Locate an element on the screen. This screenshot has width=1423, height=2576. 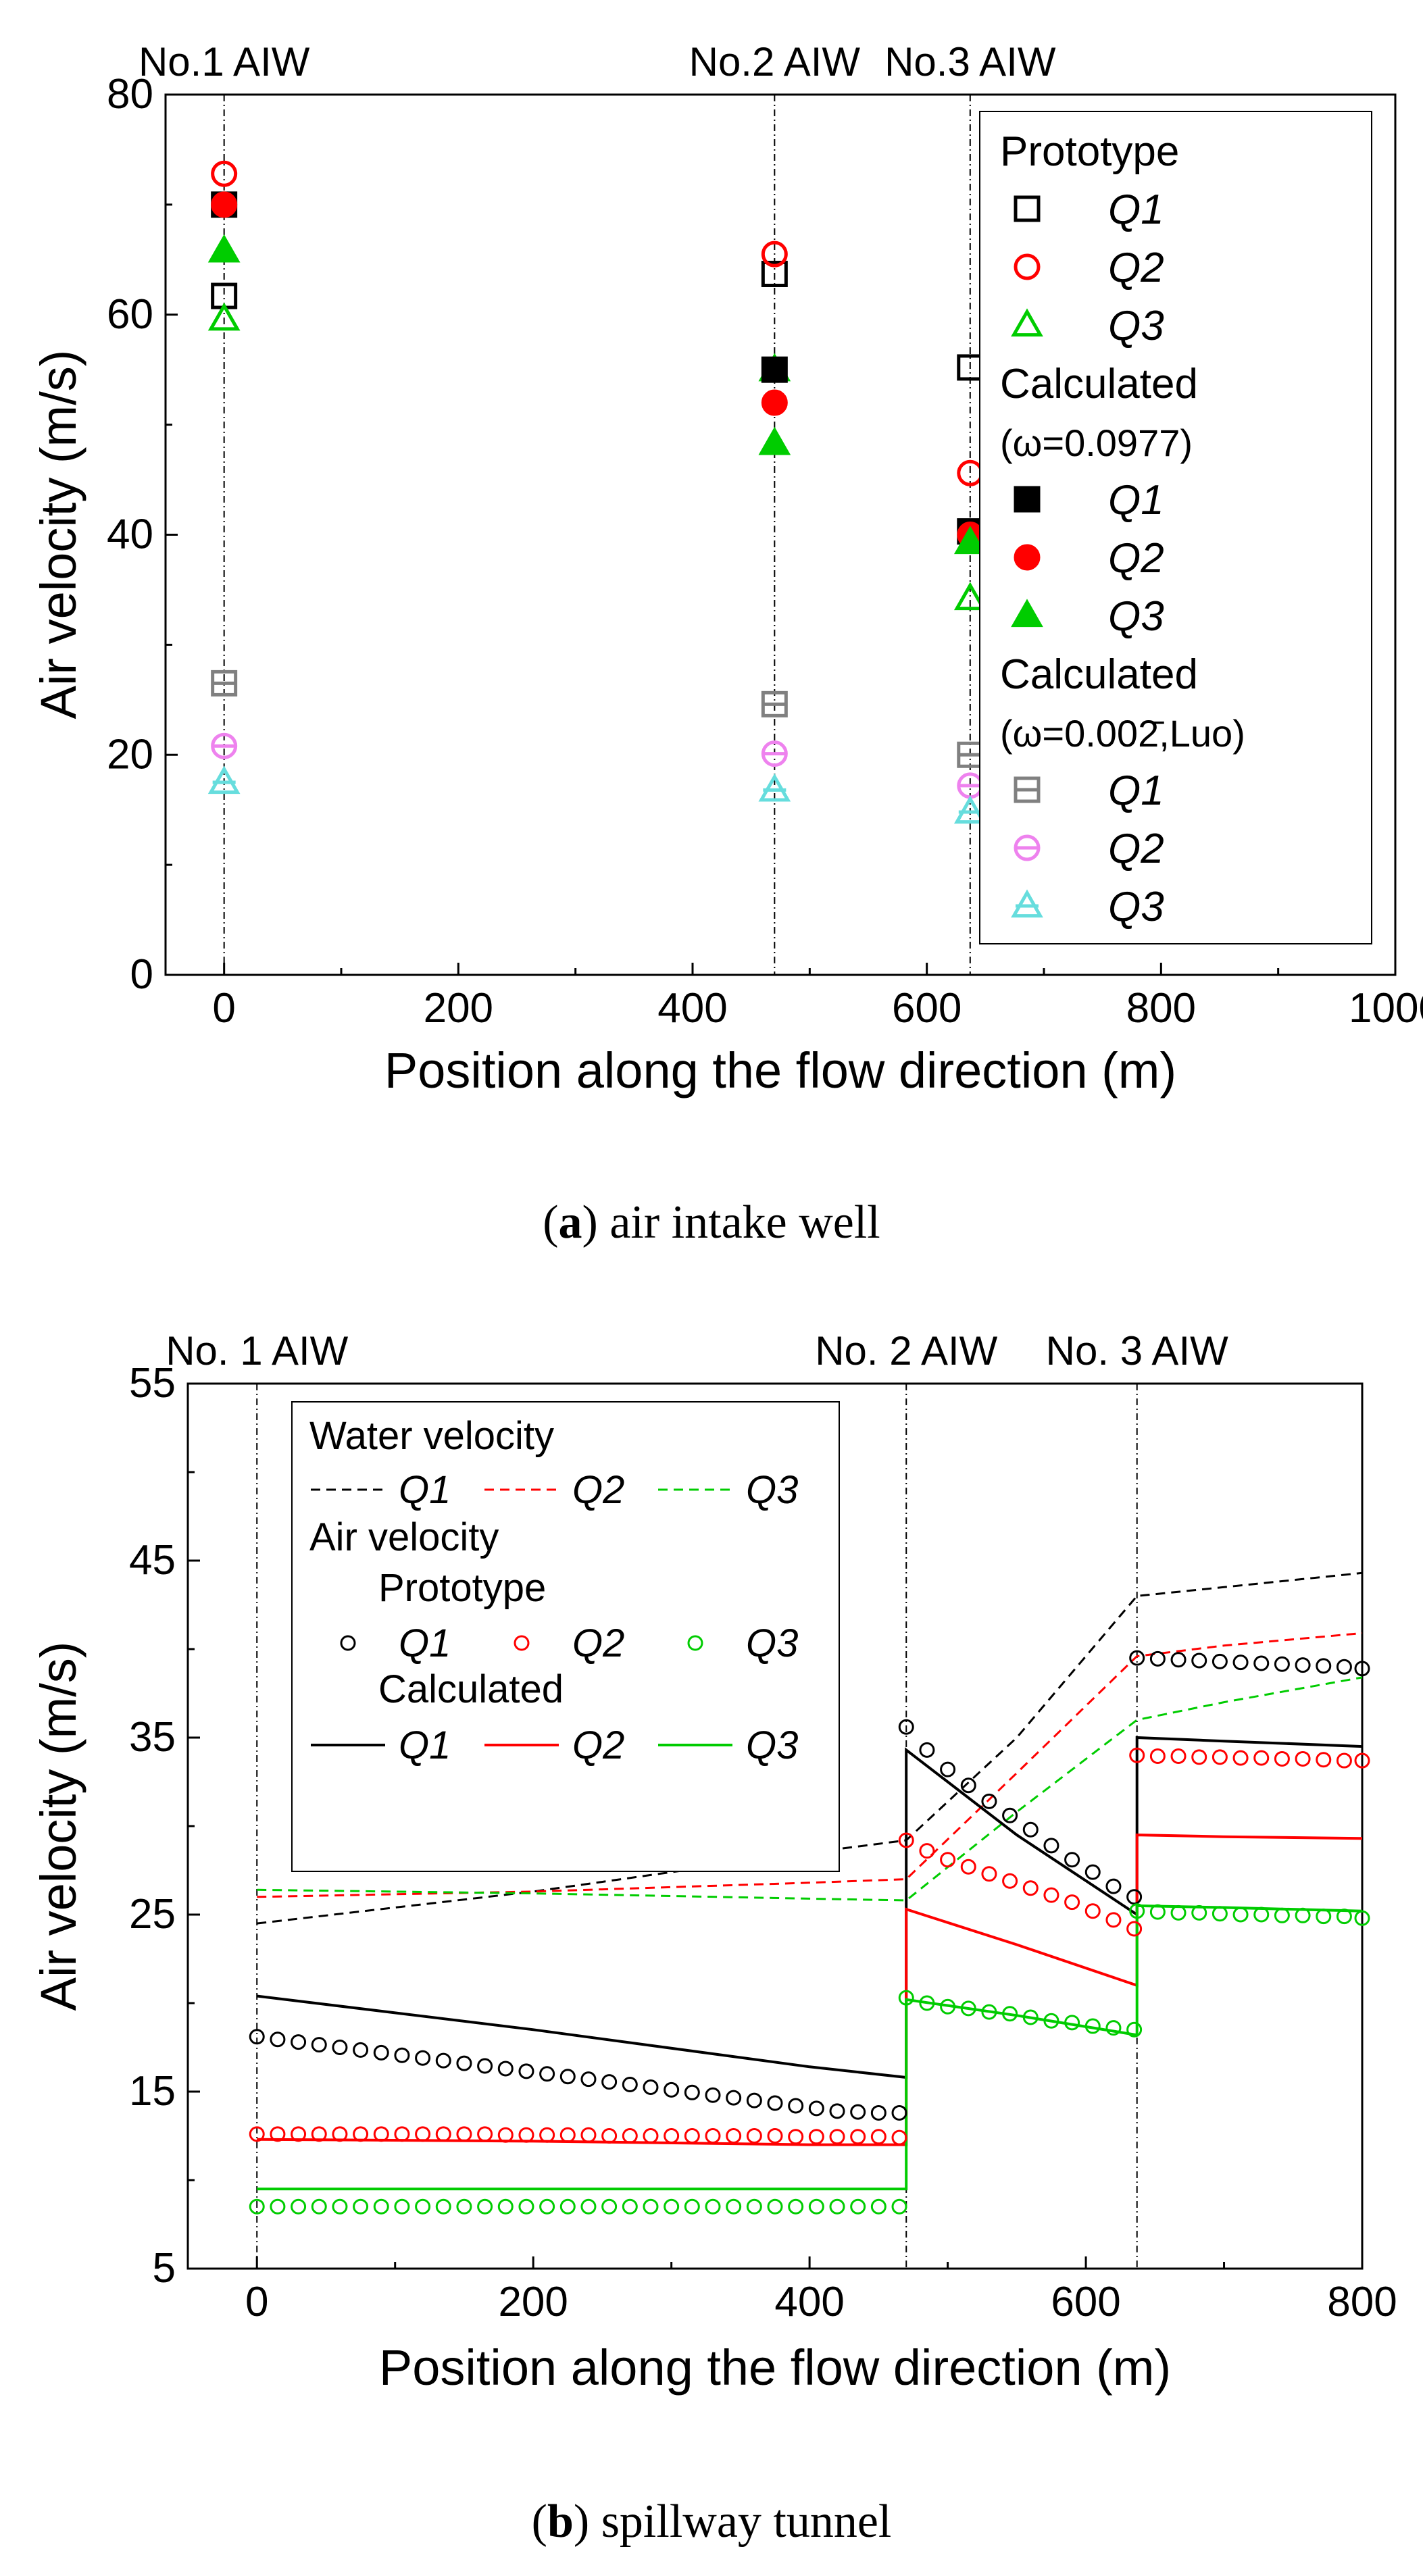
panel-a-point-g0-q1-1-shape is located at coordinates (774, 273).